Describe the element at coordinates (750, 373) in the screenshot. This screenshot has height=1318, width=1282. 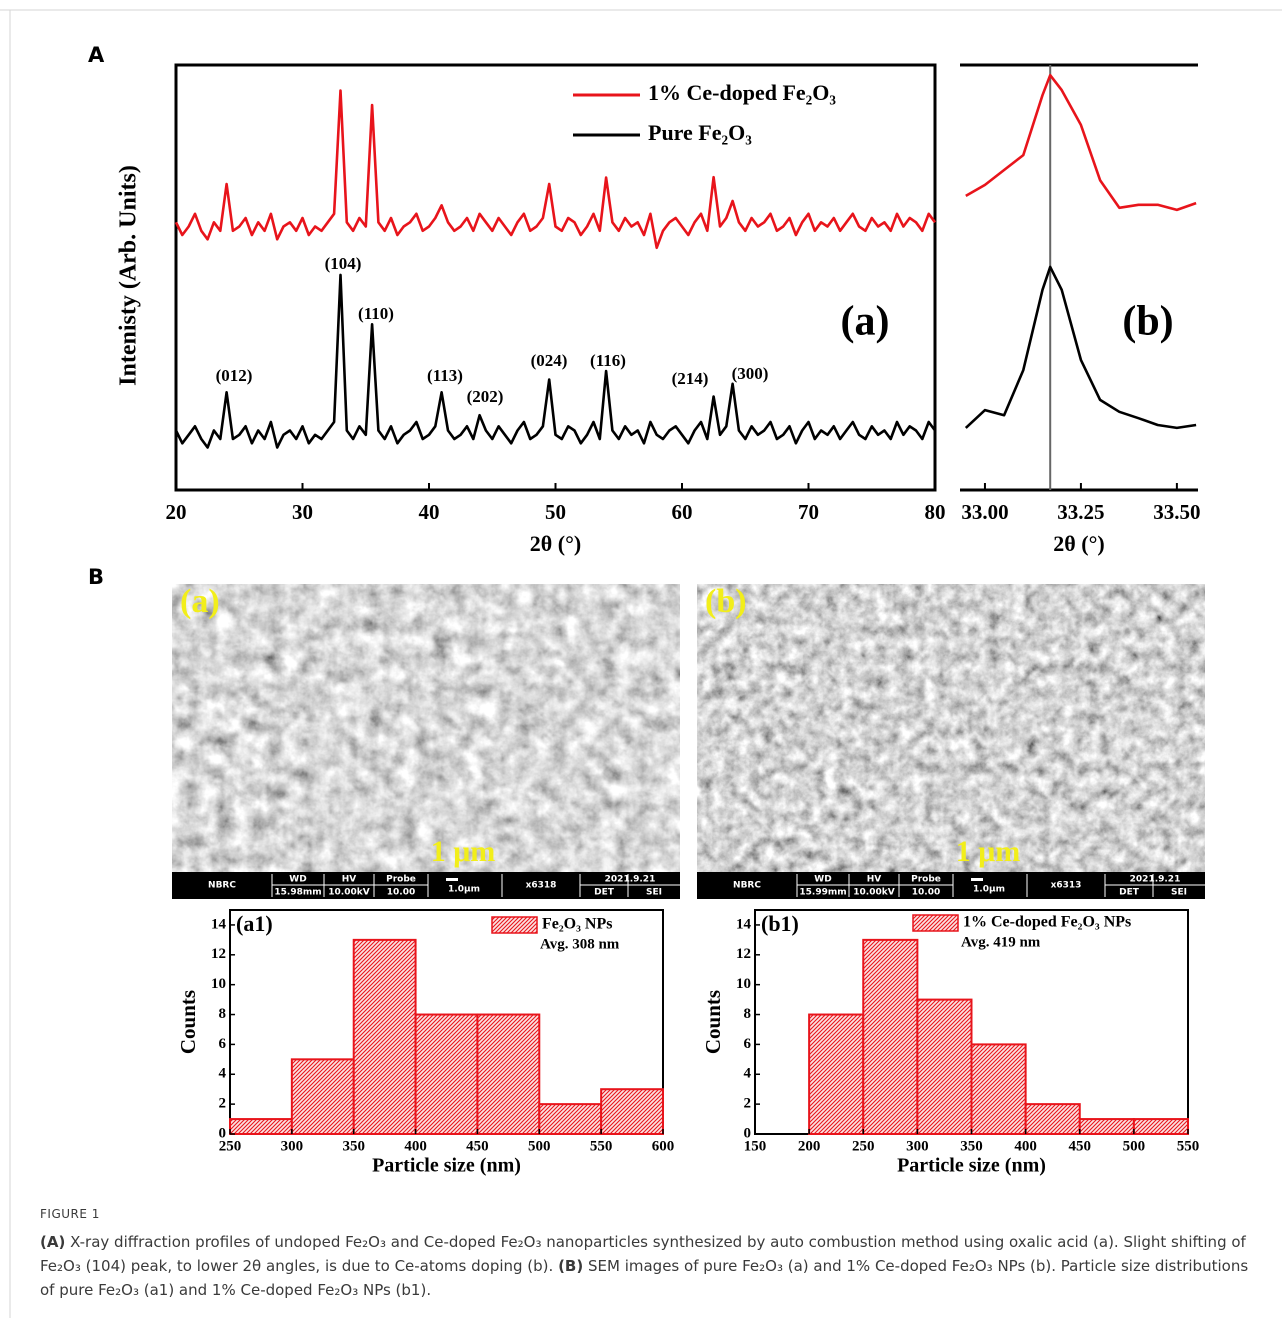
I see `peak-label: (300)` at that location.